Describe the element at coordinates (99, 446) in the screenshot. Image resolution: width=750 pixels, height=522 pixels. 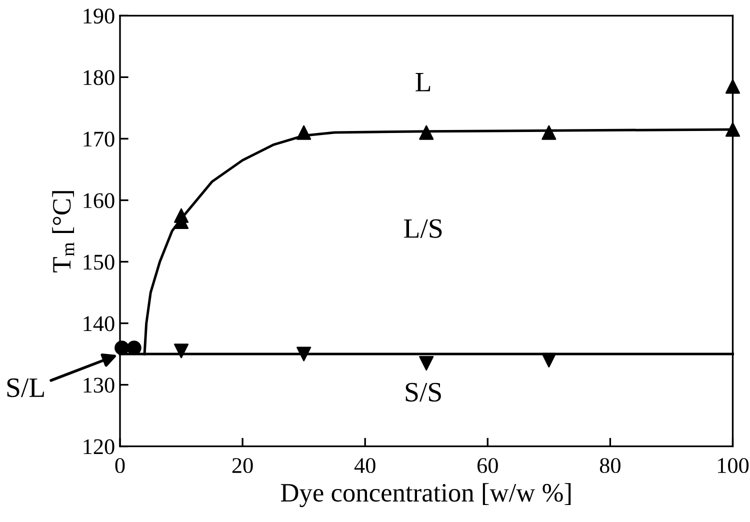
I see `y-tick-label: 120` at that location.